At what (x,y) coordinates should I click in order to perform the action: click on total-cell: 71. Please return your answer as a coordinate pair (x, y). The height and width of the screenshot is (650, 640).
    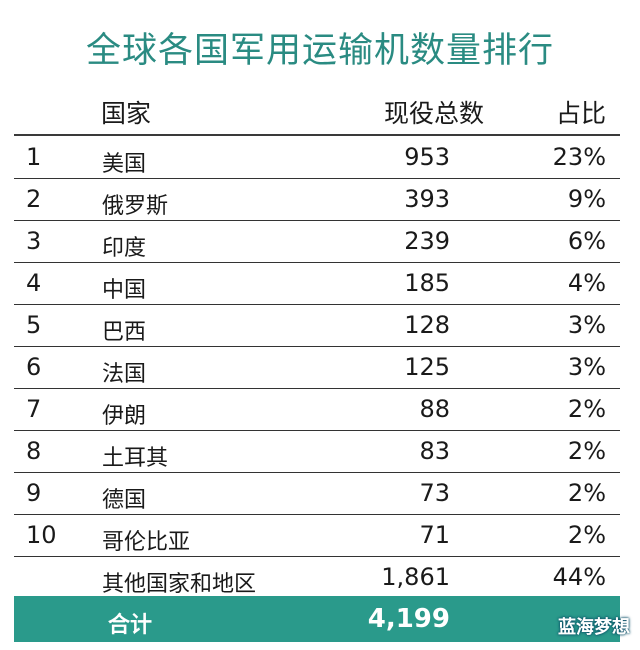
    Looking at the image, I should click on (434, 535).